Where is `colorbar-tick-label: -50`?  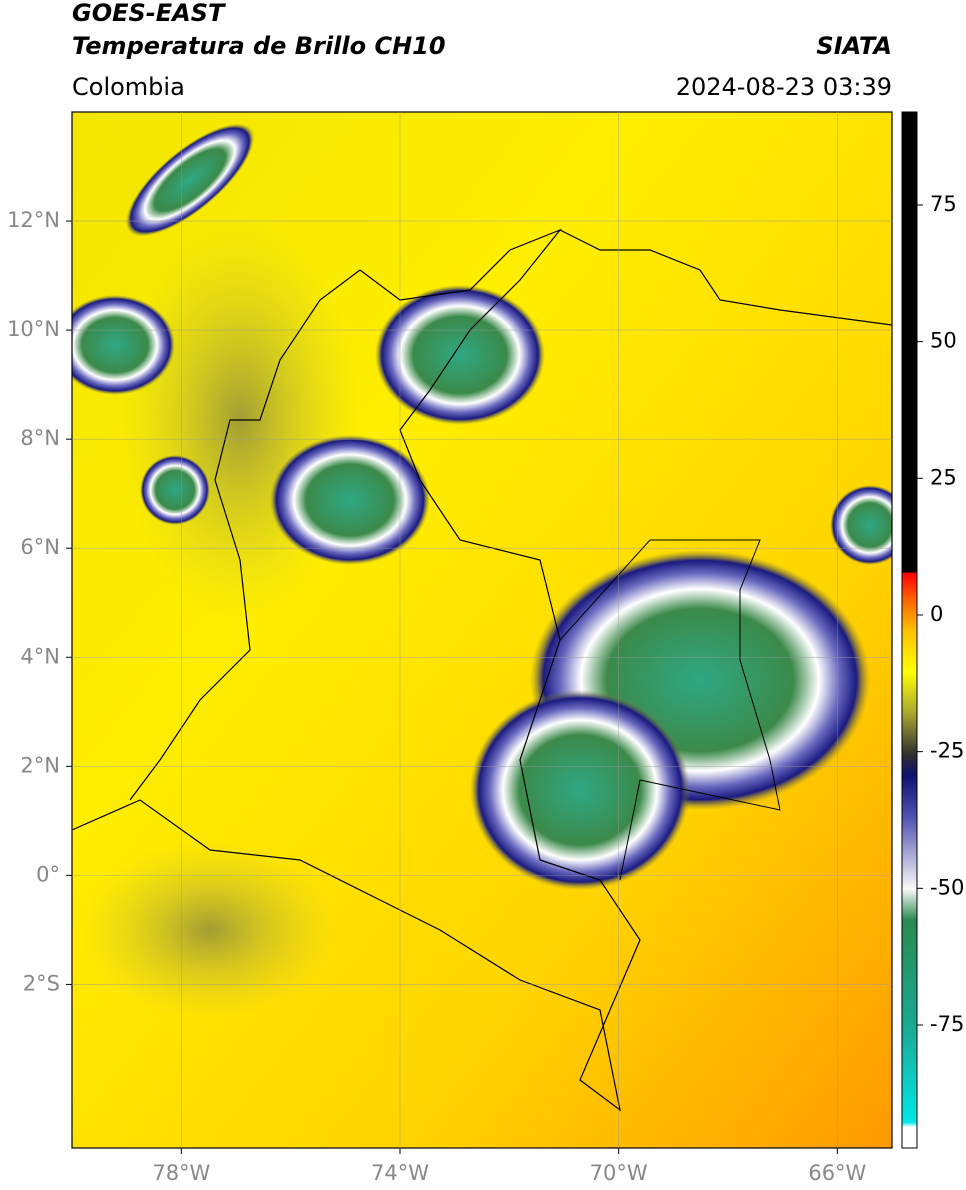 colorbar-tick-label: -50 is located at coordinates (947, 887).